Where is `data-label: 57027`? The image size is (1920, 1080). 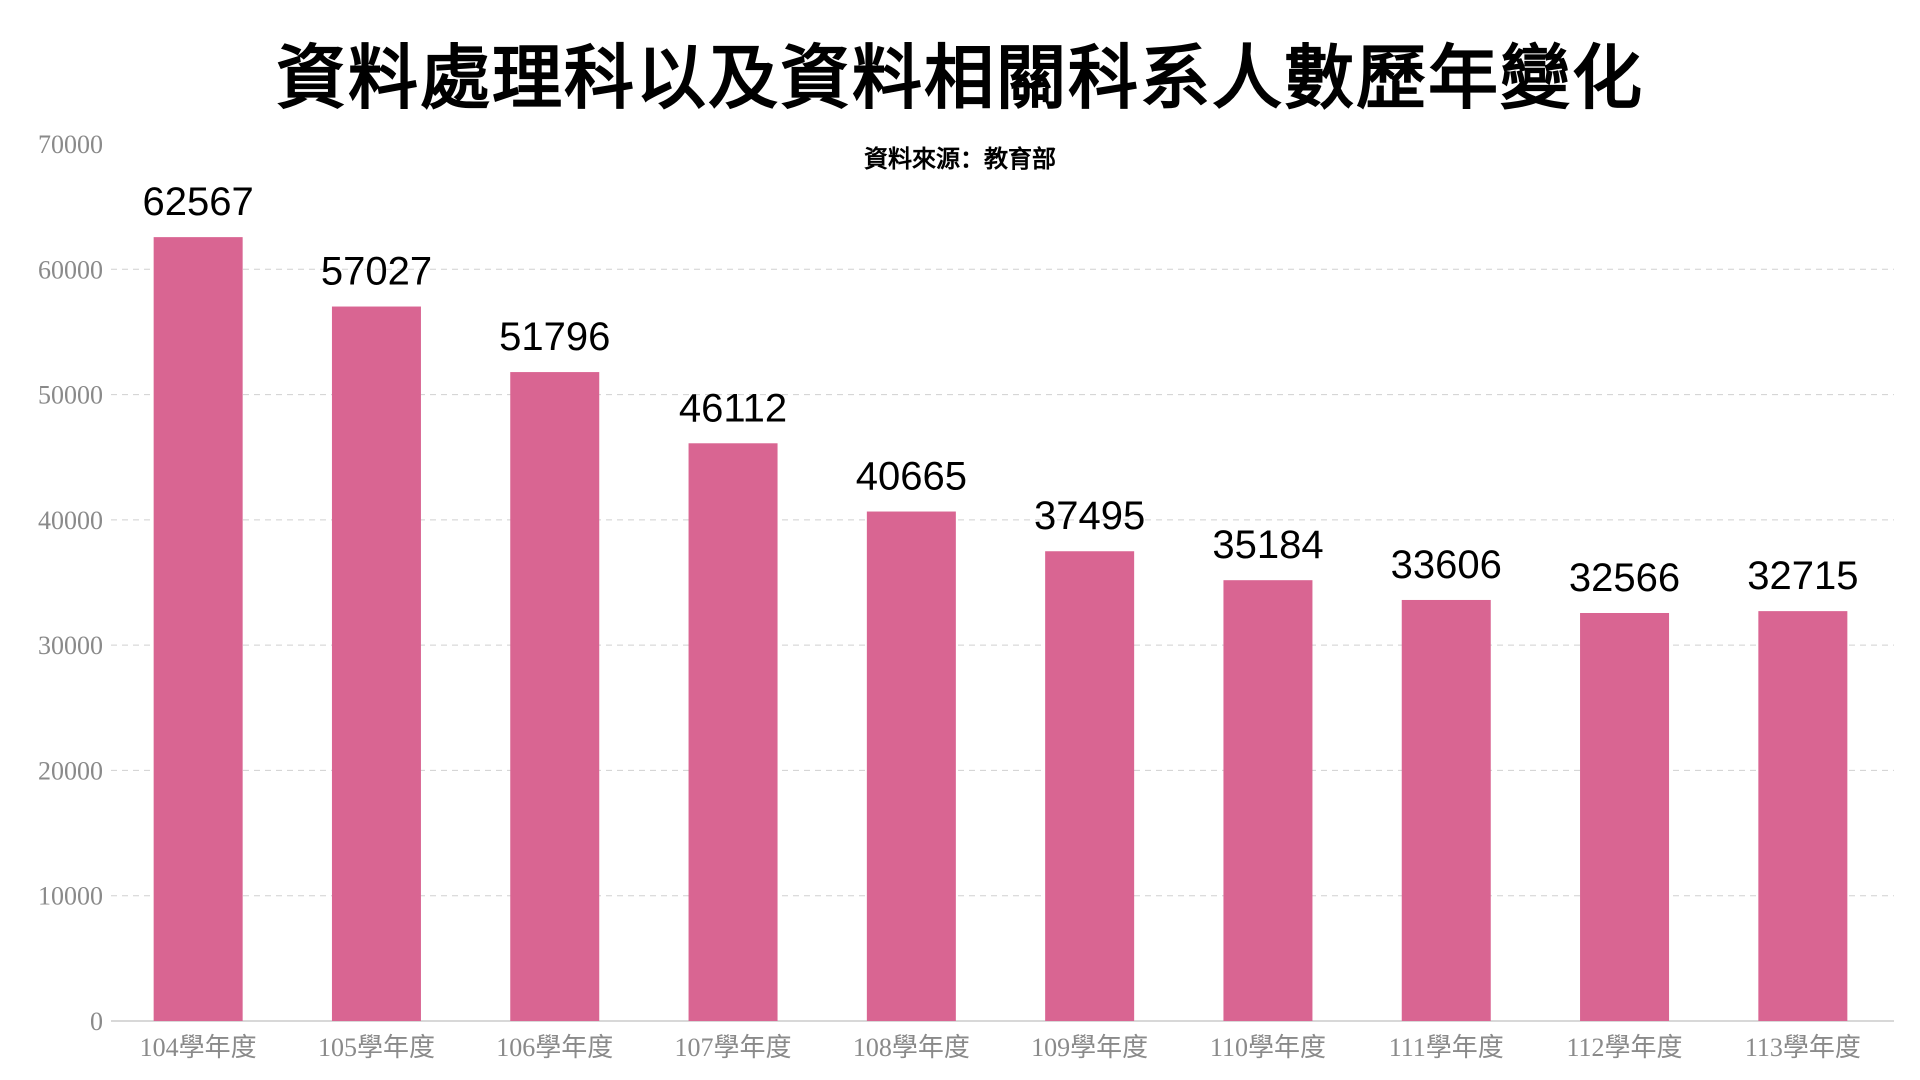 data-label: 57027 is located at coordinates (376, 272).